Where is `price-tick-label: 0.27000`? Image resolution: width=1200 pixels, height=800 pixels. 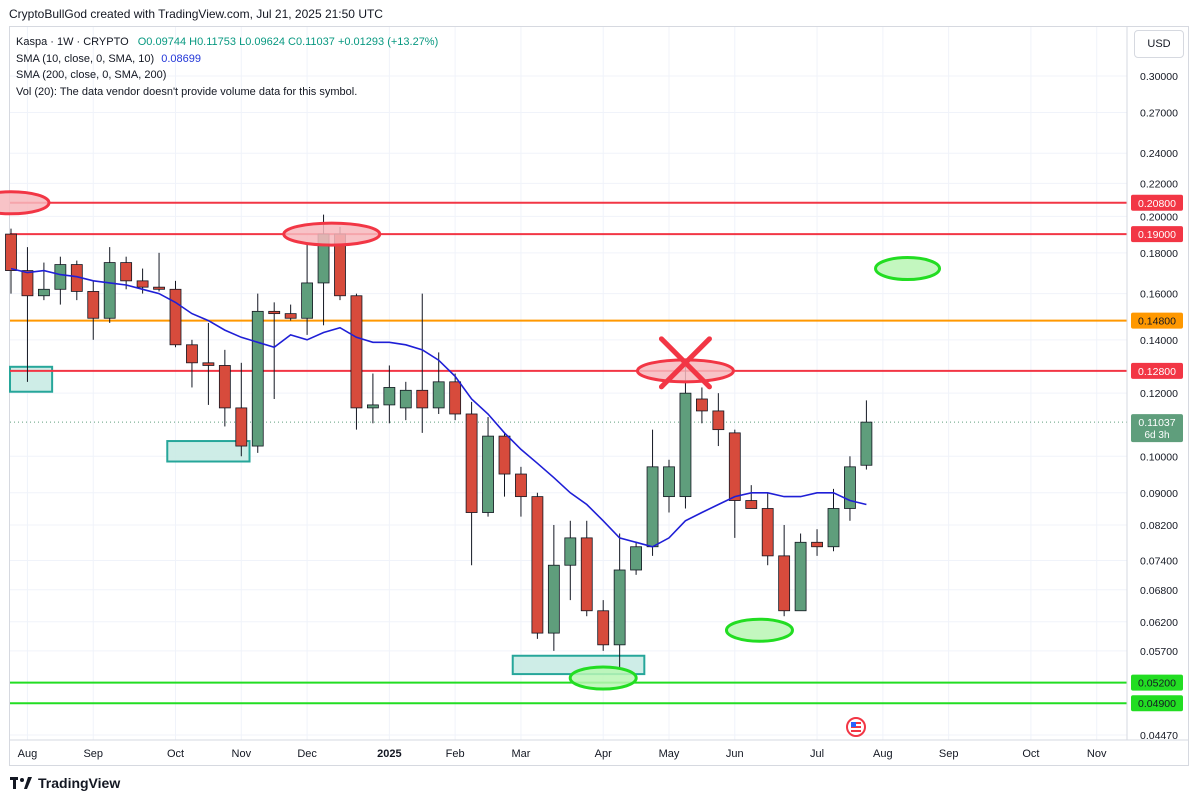 price-tick-label: 0.27000 is located at coordinates (1159, 113).